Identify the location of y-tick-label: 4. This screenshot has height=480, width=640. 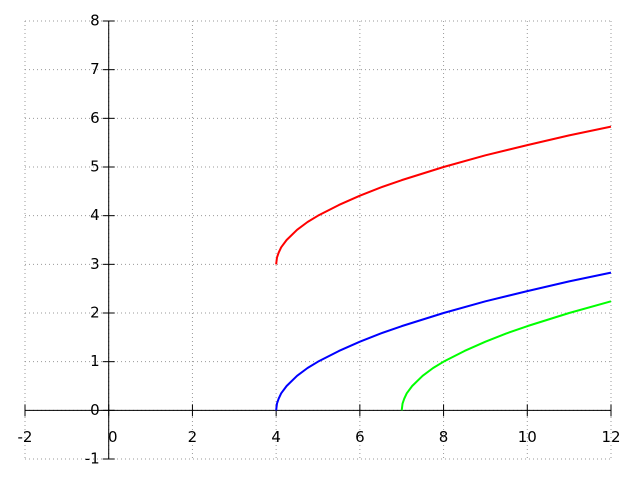
(95, 215).